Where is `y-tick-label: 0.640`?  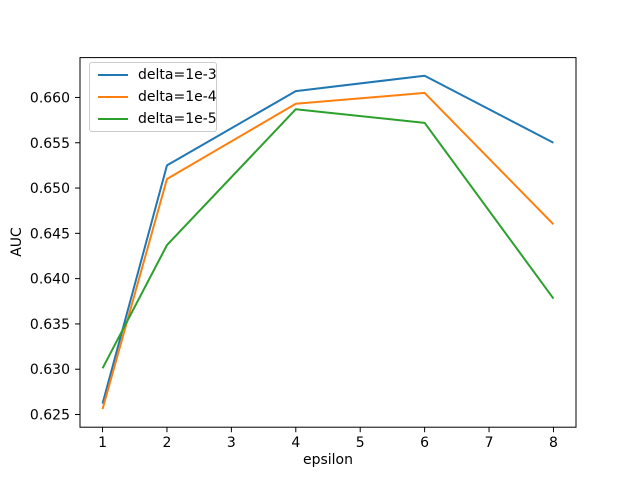
y-tick-label: 0.640 is located at coordinates (50, 280).